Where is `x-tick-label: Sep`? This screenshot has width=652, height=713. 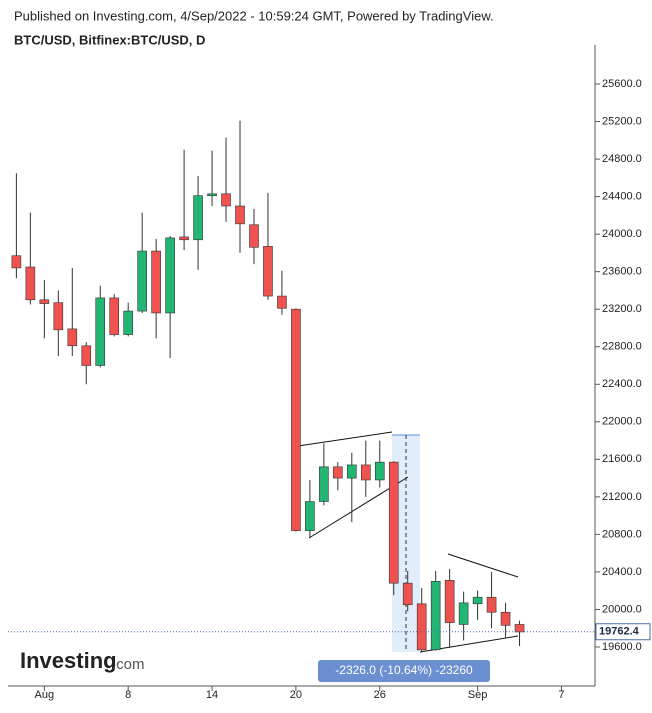 x-tick-label: Sep is located at coordinates (478, 695).